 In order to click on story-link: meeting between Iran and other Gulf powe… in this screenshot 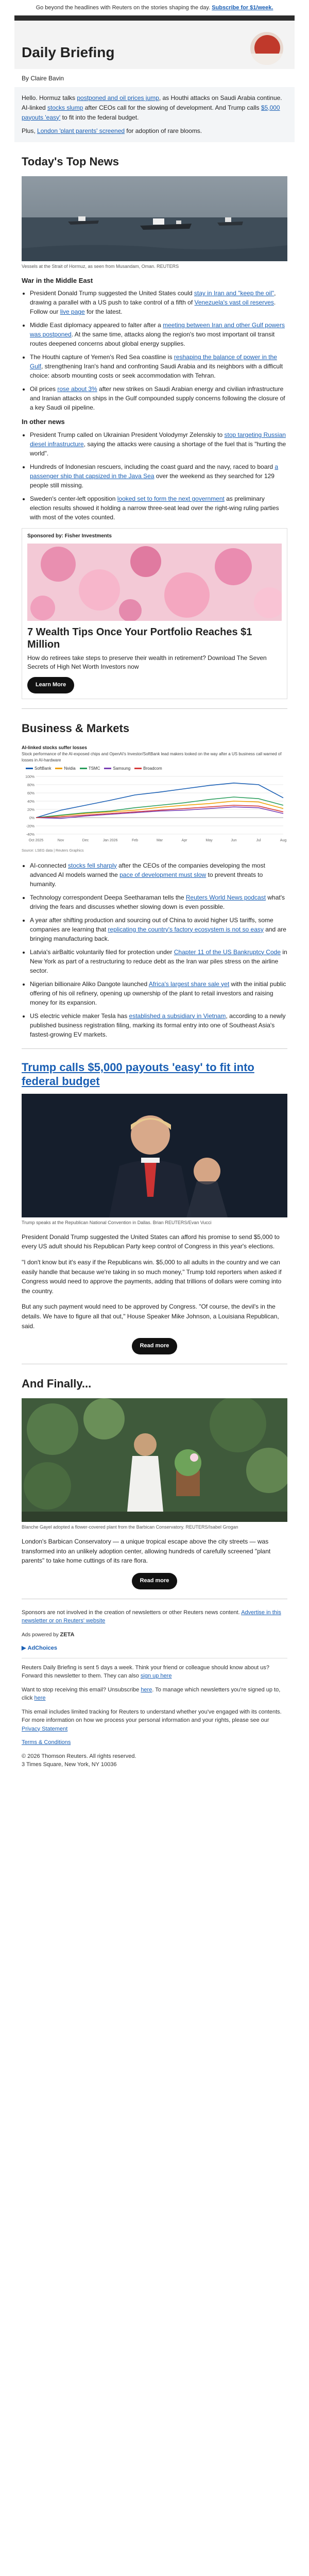, I will do `click(157, 329)`.